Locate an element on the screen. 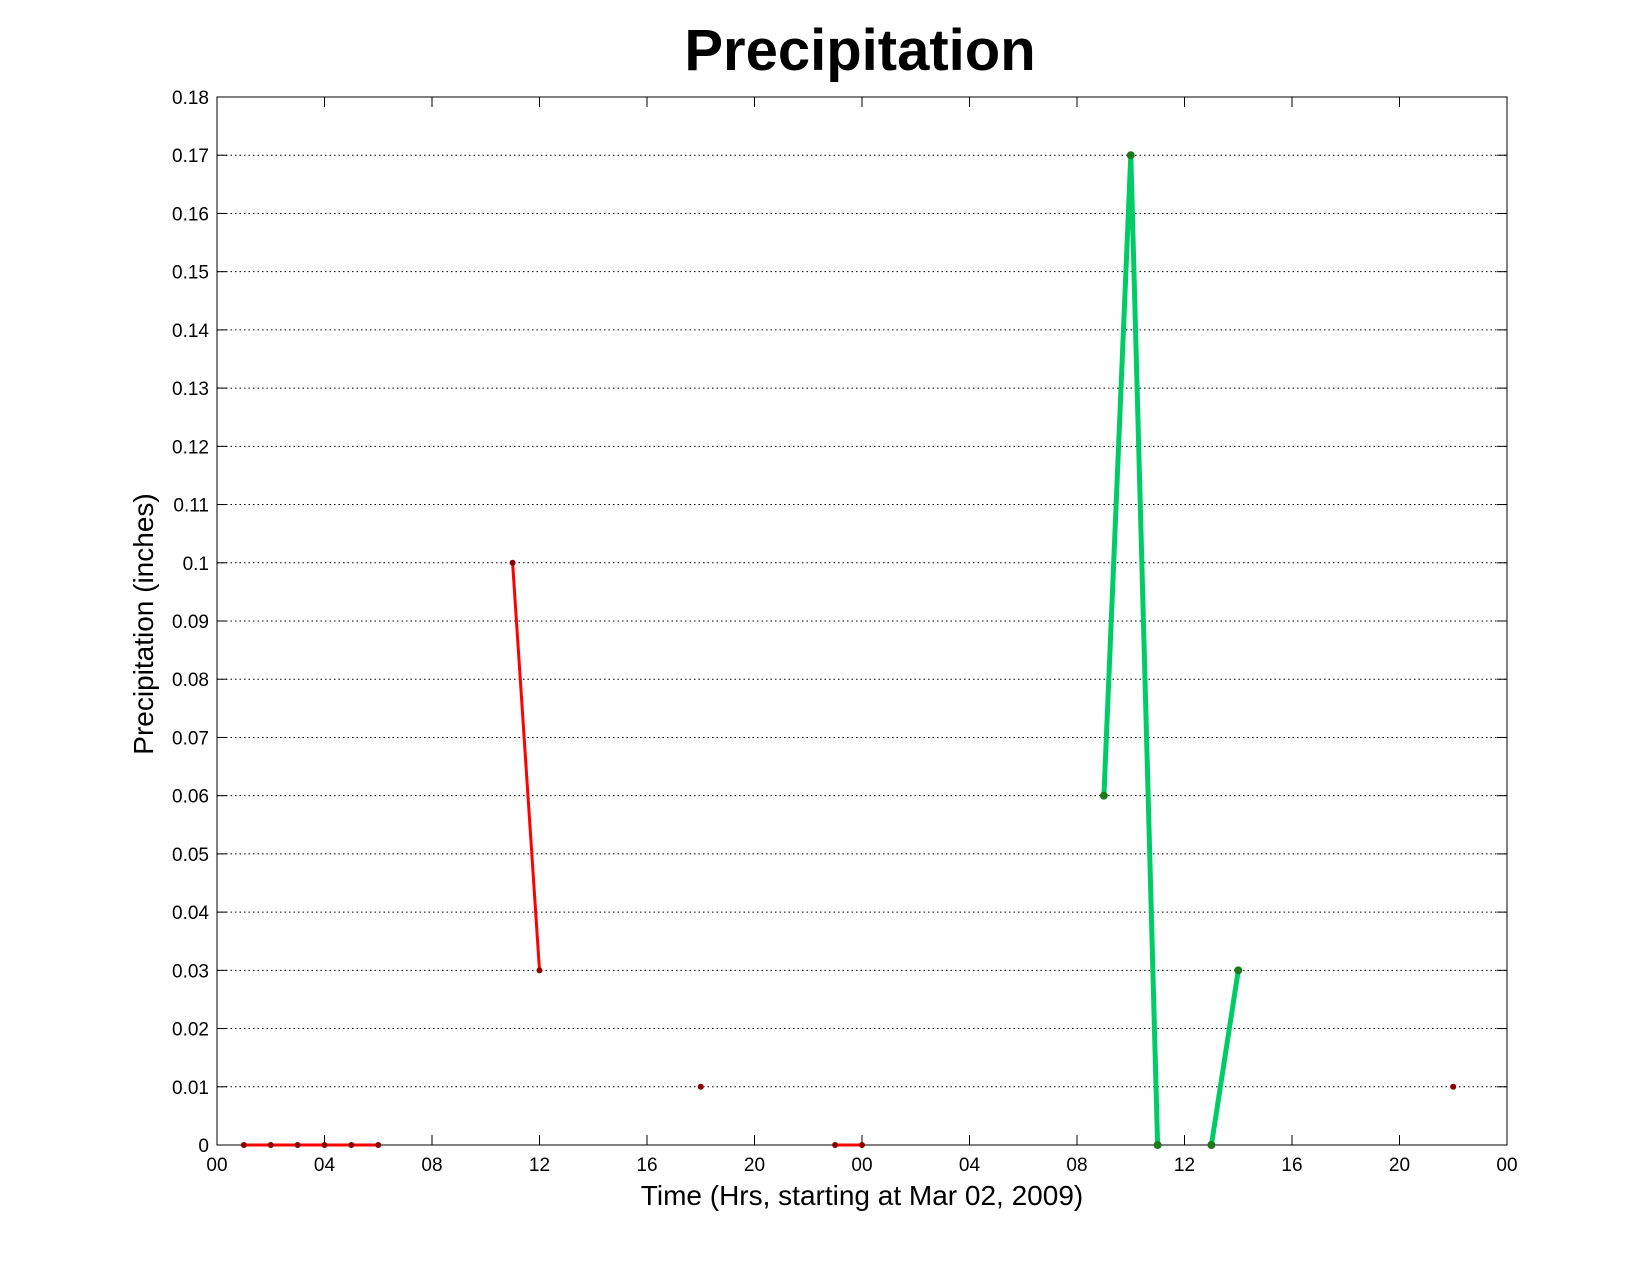 This screenshot has width=1650, height=1275. y-tick-label: 0.03 is located at coordinates (190, 971).